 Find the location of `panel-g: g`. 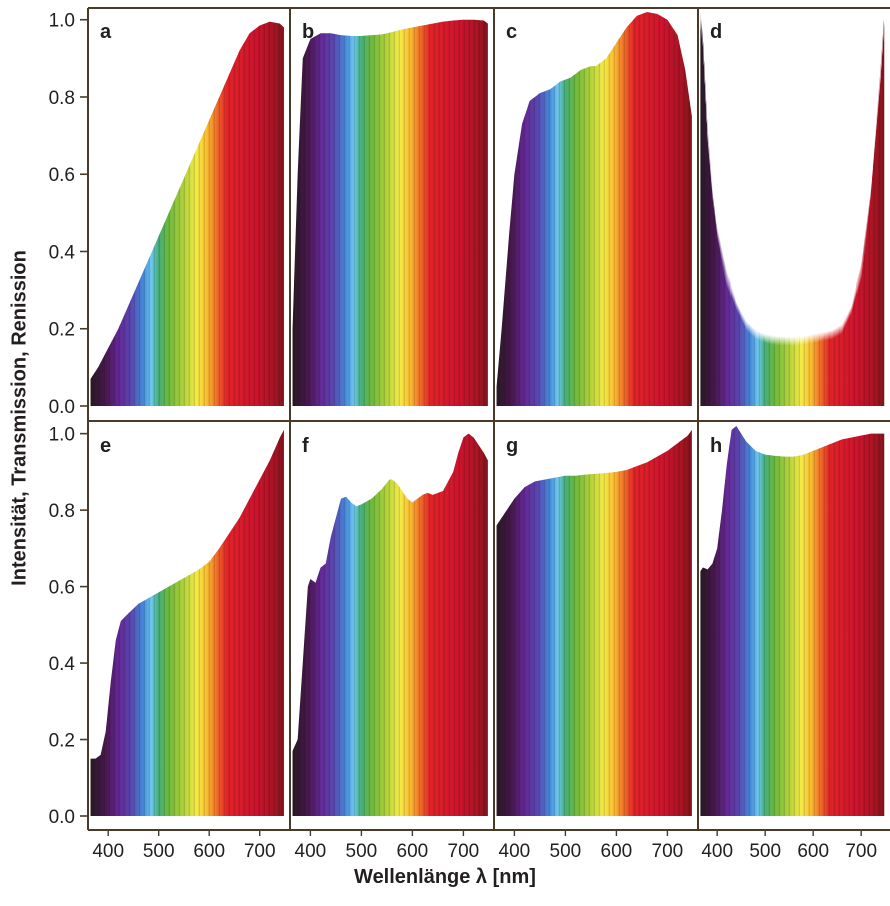

panel-g: g is located at coordinates (594, 622).